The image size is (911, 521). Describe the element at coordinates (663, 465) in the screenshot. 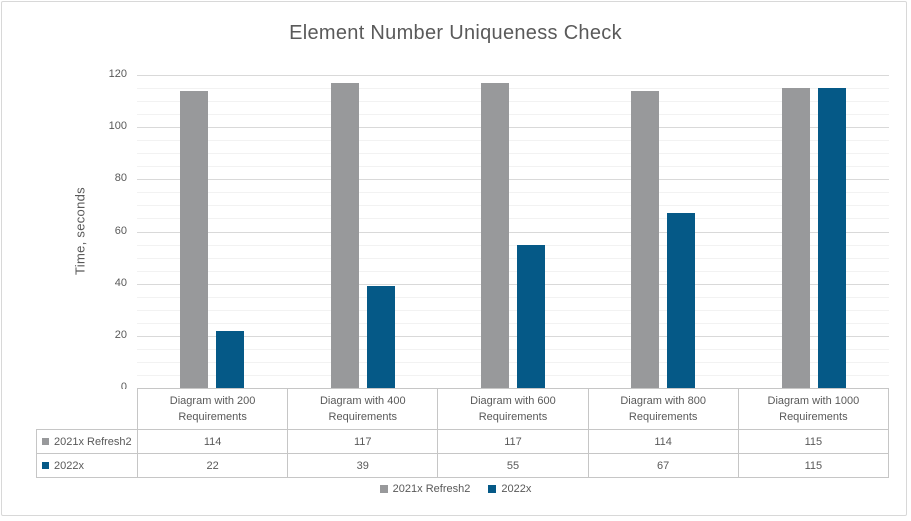

I see `table-value-cell: 67` at that location.